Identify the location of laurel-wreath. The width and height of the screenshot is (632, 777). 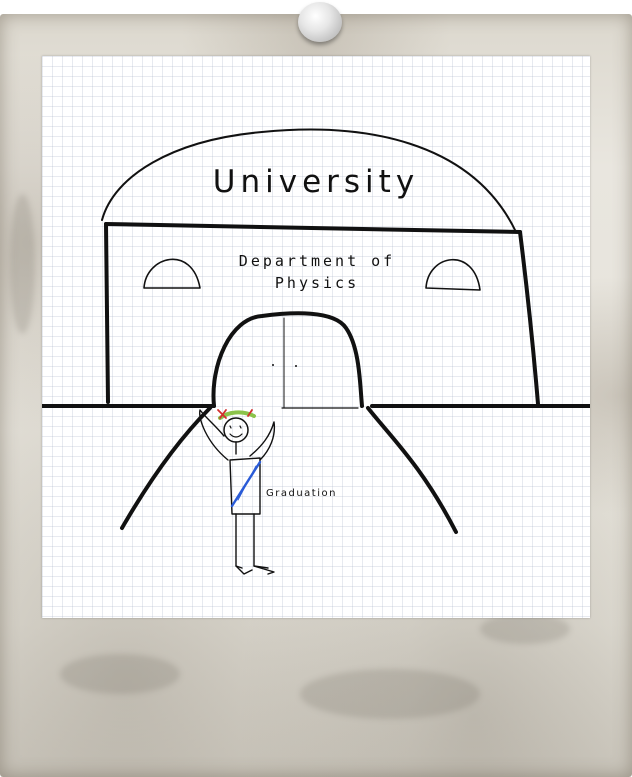
(237, 415).